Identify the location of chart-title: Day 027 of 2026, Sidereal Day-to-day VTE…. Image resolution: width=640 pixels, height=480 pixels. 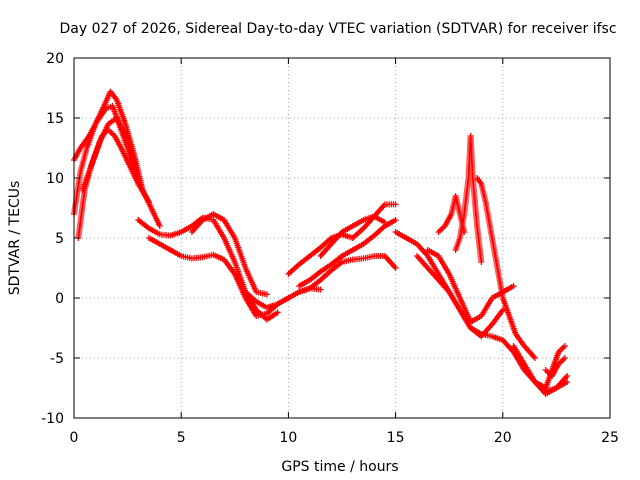
(337, 29).